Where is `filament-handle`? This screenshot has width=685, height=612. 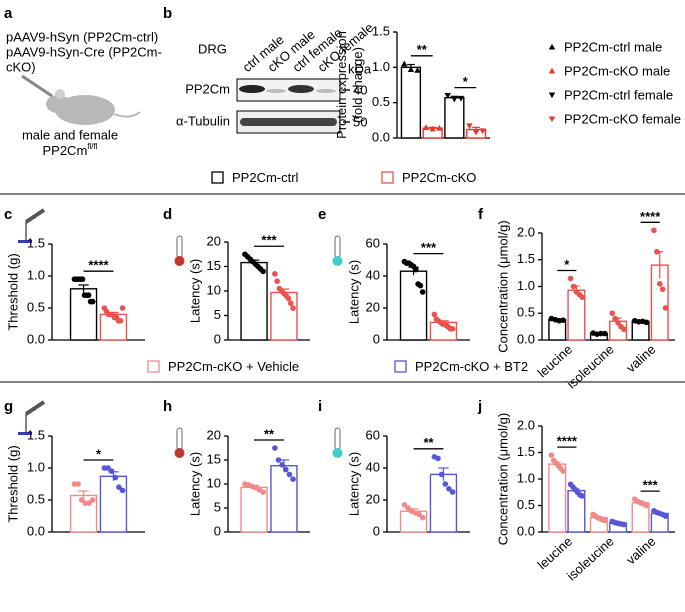
filament-handle is located at coordinates (35, 216).